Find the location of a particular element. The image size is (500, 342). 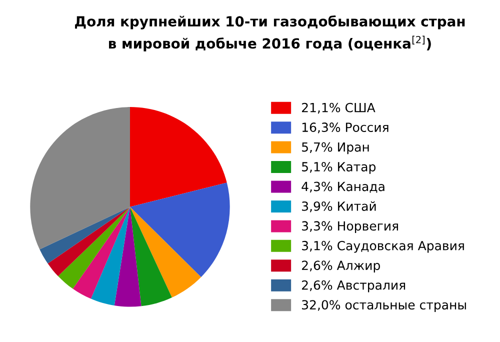

legend-label: 4,3% Канада is located at coordinates (343, 187).